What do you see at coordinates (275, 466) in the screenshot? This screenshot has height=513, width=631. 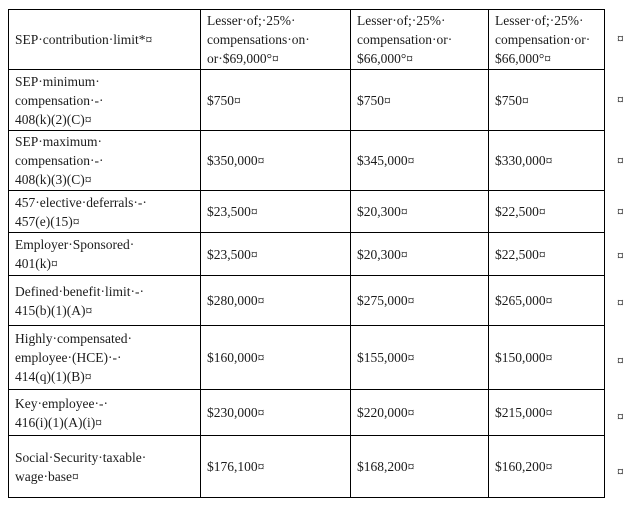 I see `value-cell: $176,100¤` at bounding box center [275, 466].